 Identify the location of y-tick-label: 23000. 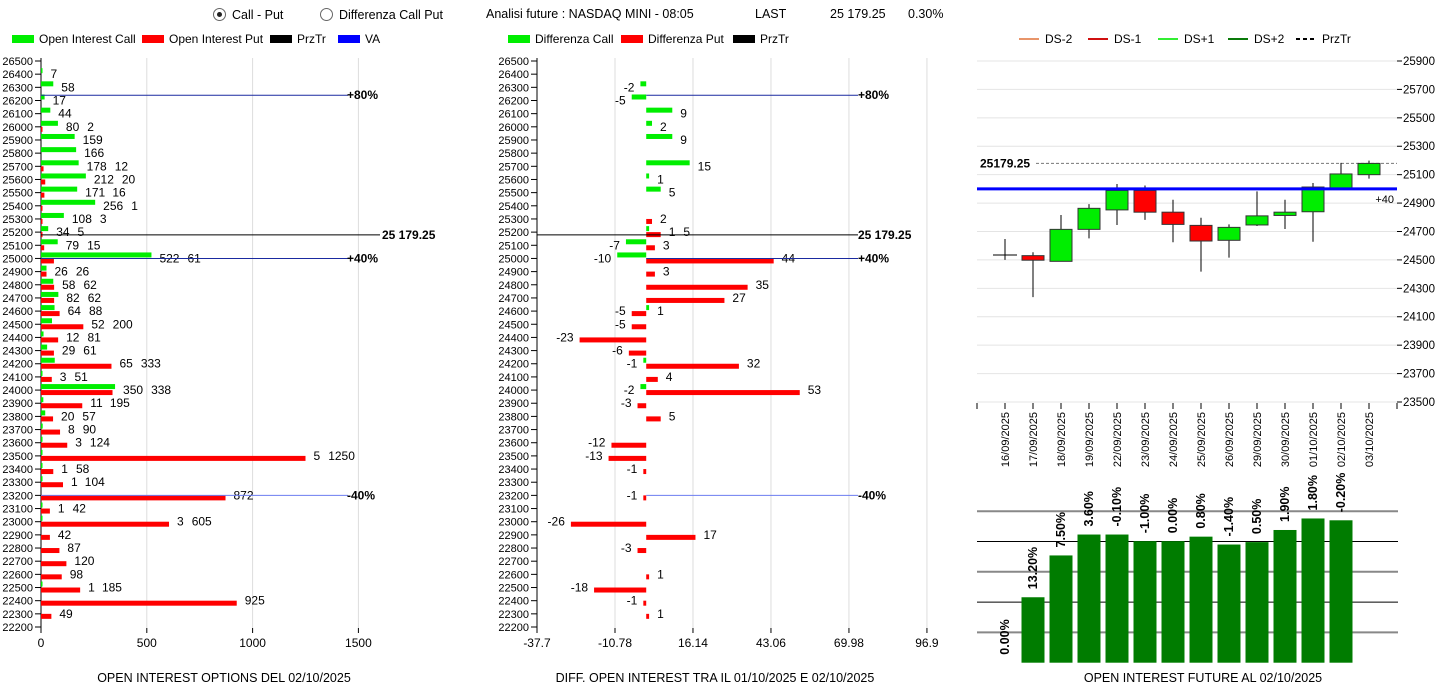
(17, 523).